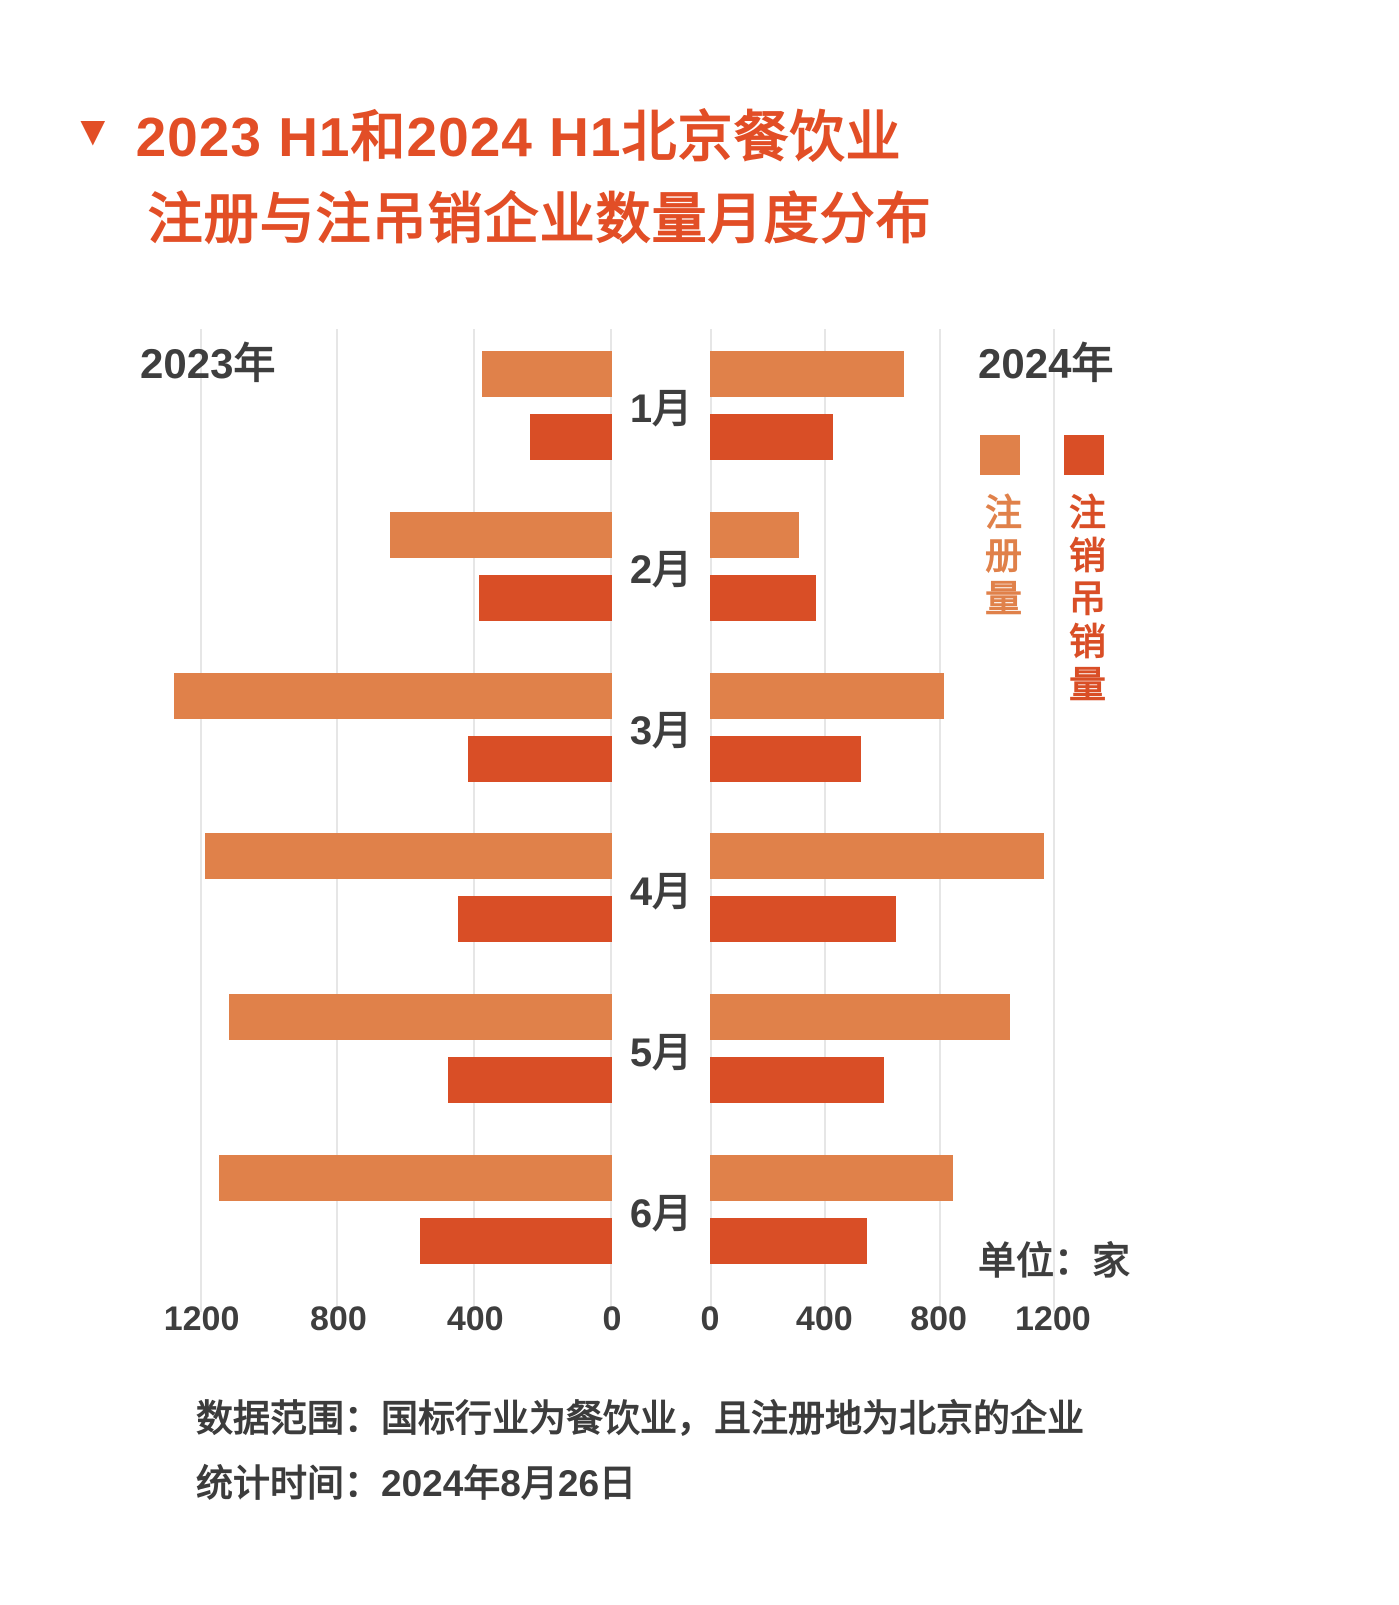 This screenshot has height=1605, width=1399. I want to click on legend-label-deregistration: 注销吊销量, so click(1084, 600).